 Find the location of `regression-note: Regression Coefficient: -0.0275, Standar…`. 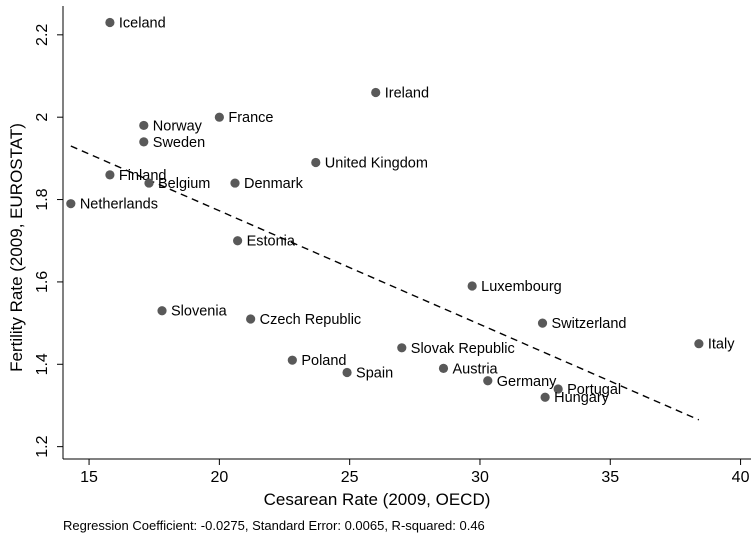

regression-note: Regression Coefficient: -0.0275, Standar… is located at coordinates (274, 525).